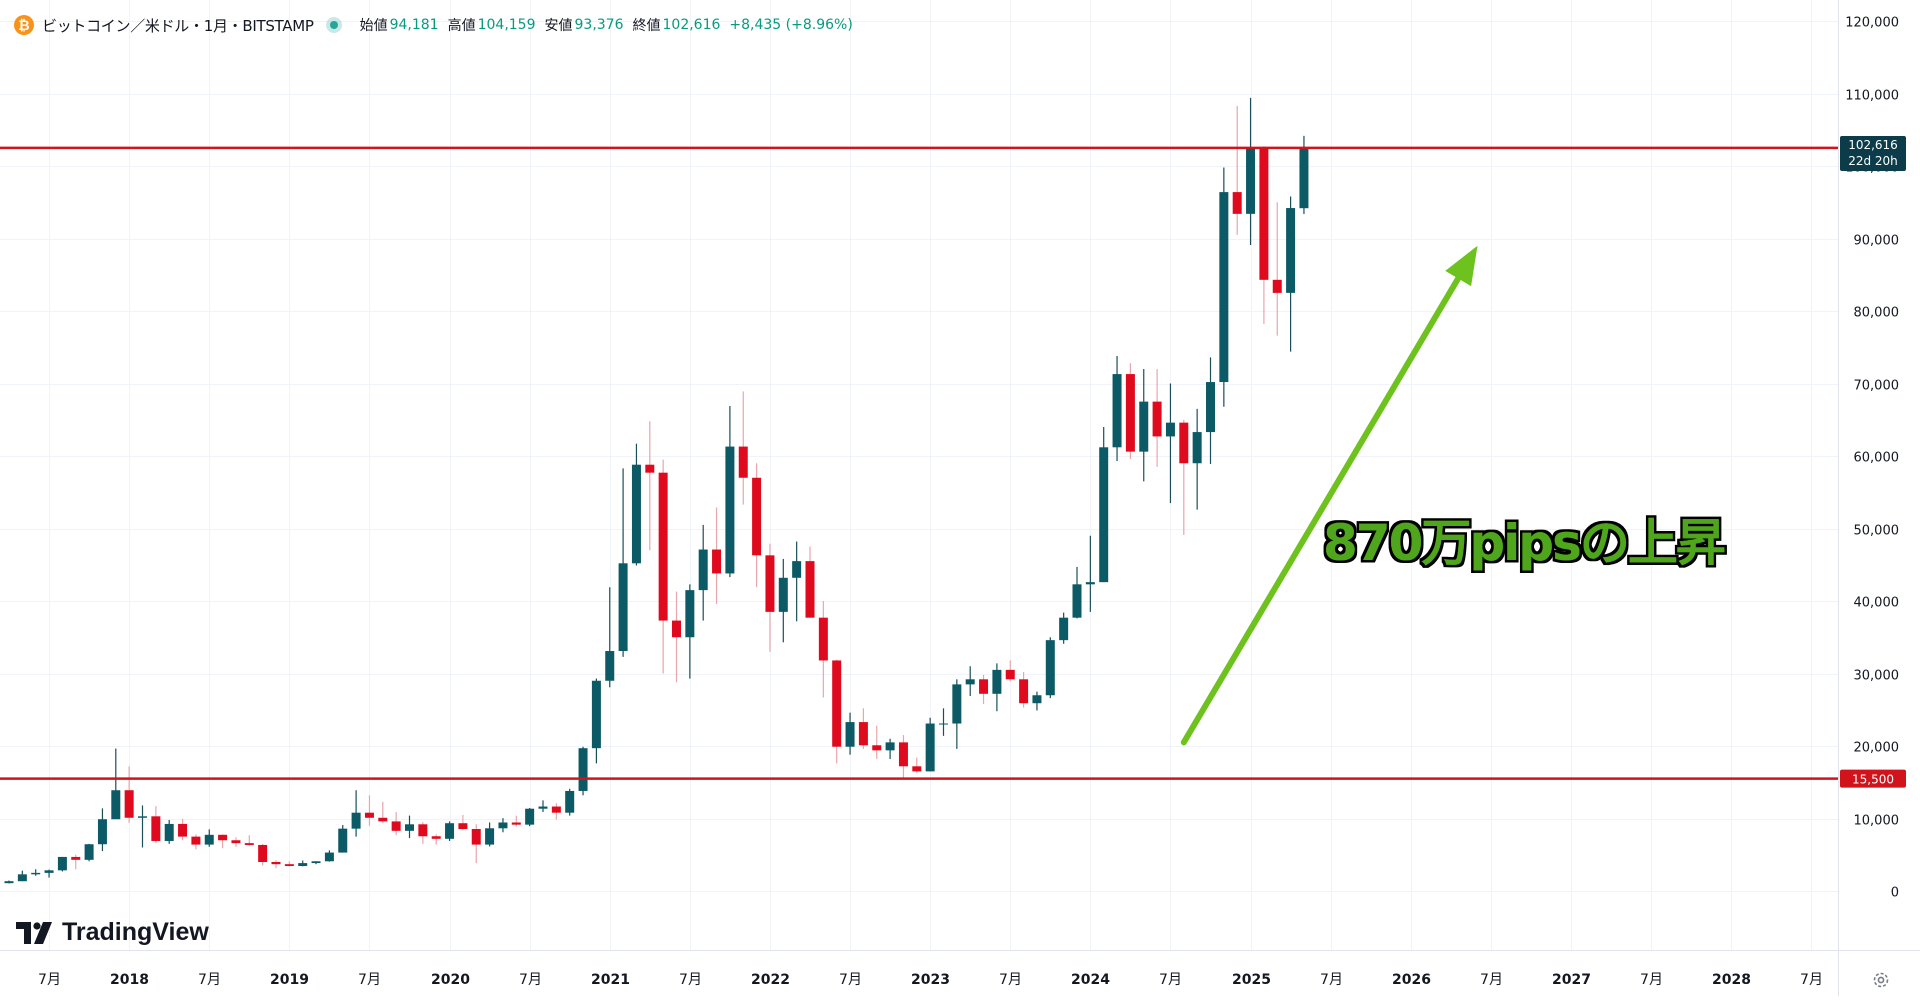  I want to click on y-tick-label: 0, so click(1895, 893).